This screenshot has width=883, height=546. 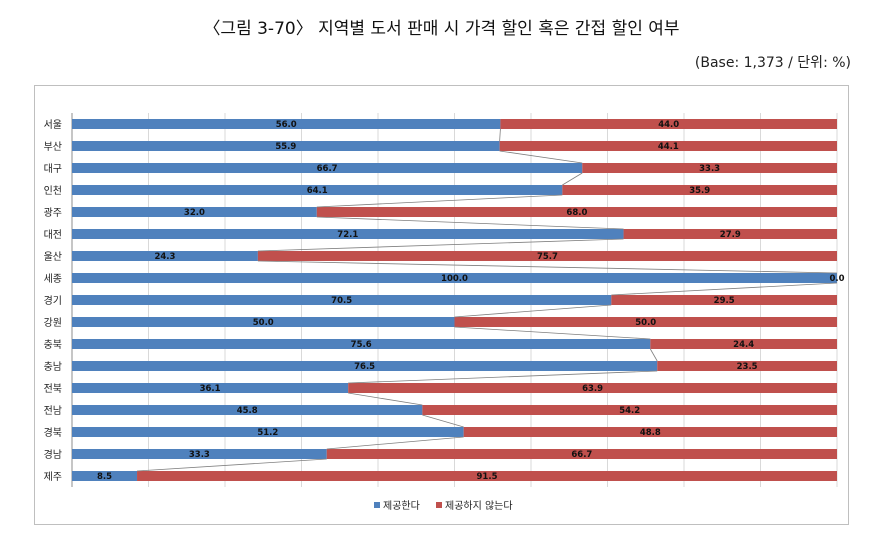 What do you see at coordinates (53, 345) in the screenshot?
I see `category-label: 충북` at bounding box center [53, 345].